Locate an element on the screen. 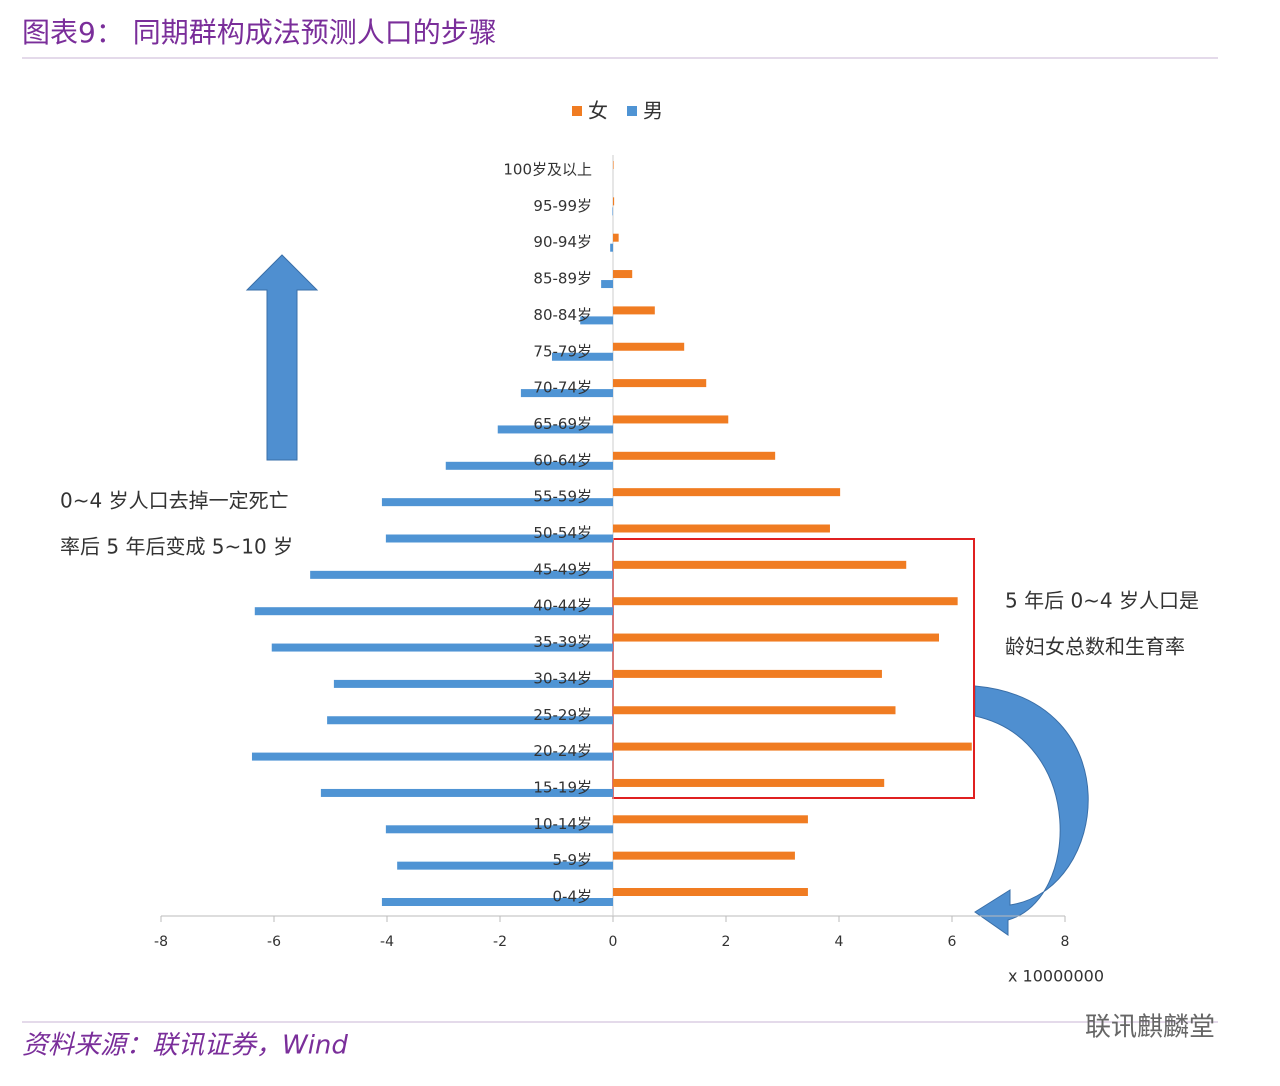 This screenshot has width=1280, height=1086. legend-label: 男 is located at coordinates (653, 111).